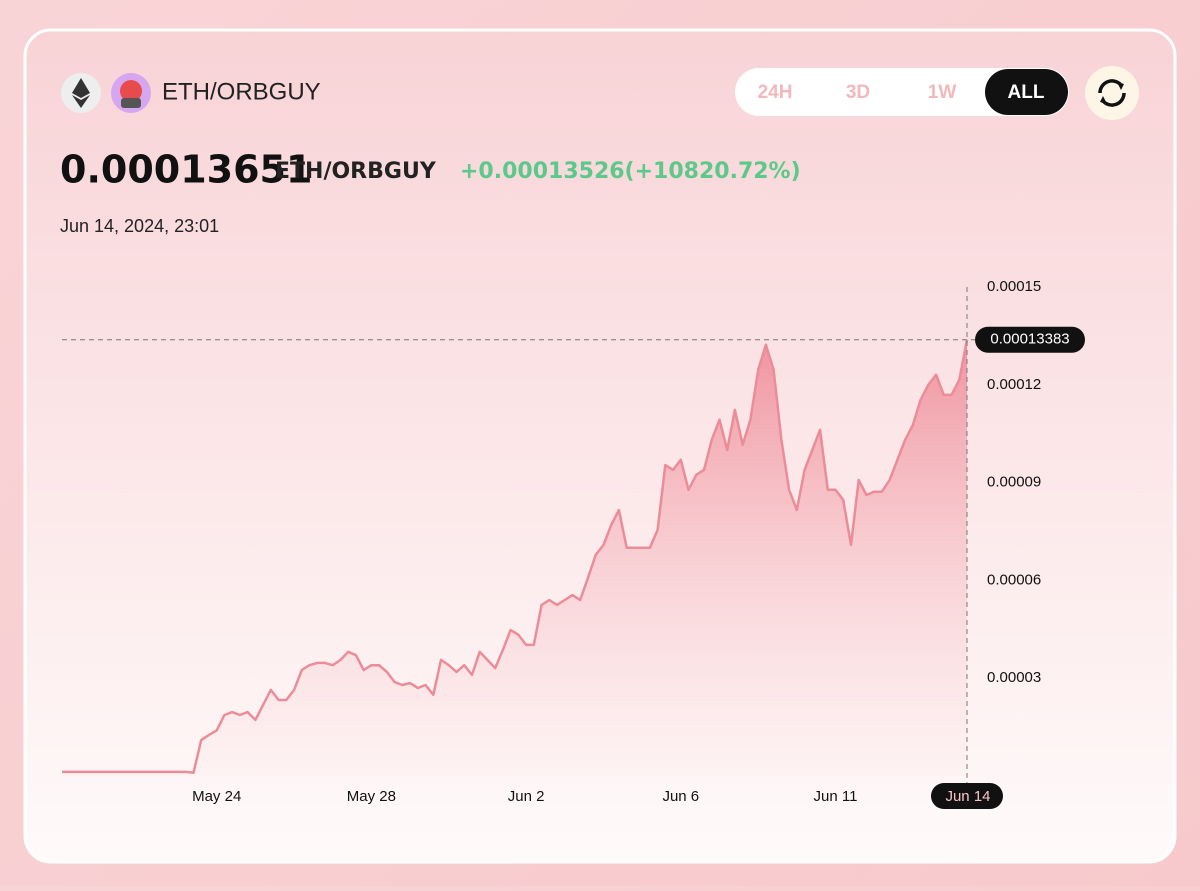 This screenshot has width=1200, height=891. Describe the element at coordinates (1014, 482) in the screenshot. I see `y-tick-label: 0.00009` at that location.